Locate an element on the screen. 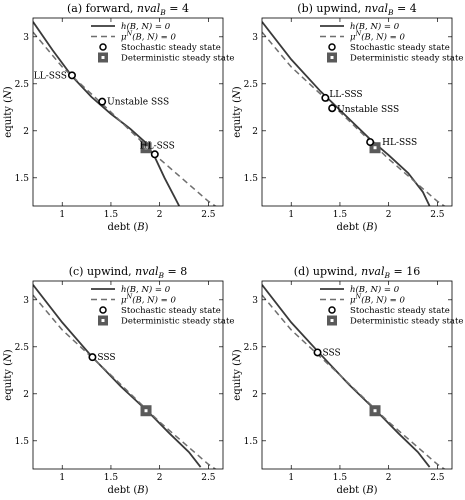  panel-title: (b) upwind, nvalB = 4 is located at coordinates (356, 9).